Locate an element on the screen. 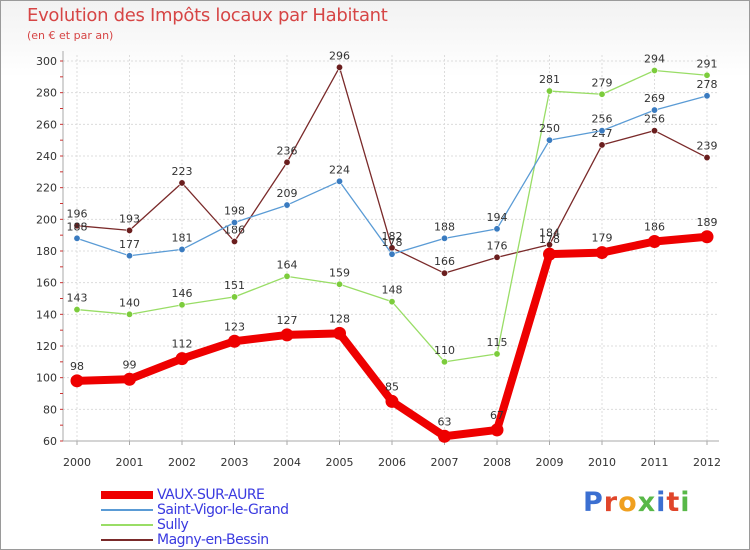 This screenshot has height=550, width=750. y-tick-label: 200 is located at coordinates (46, 219).